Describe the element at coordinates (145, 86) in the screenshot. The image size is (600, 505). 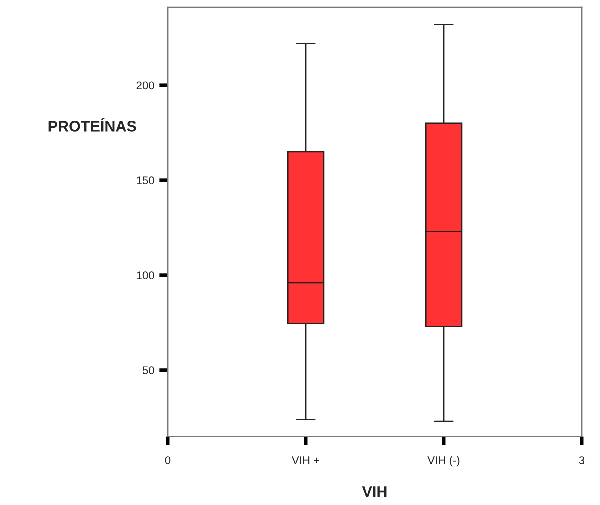
I see `y-tick-label: 200` at that location.